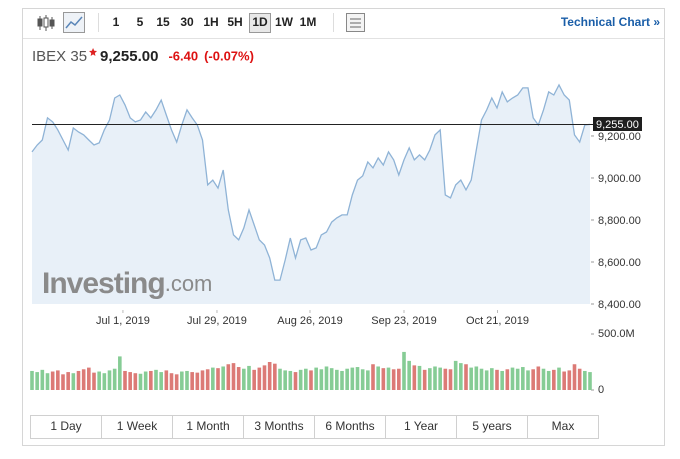 This screenshot has height=459, width=680. I want to click on interval-button: 5H, so click(234, 22).